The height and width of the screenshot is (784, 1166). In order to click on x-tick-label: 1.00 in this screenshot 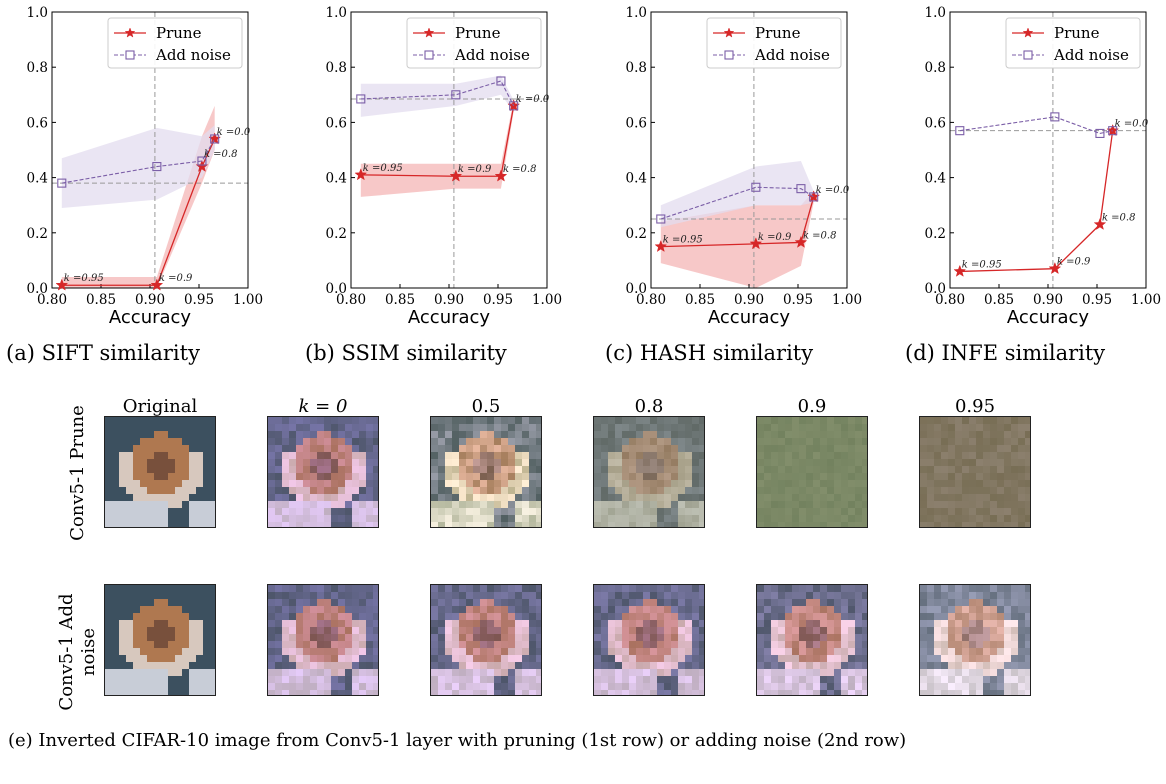, I will do `click(1146, 300)`.